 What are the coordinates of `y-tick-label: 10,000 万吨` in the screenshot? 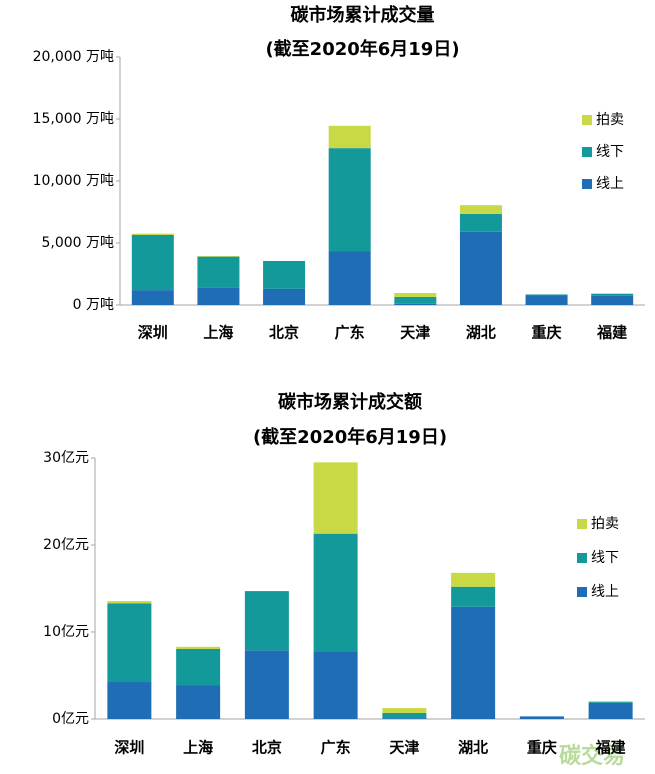 It's located at (73, 181).